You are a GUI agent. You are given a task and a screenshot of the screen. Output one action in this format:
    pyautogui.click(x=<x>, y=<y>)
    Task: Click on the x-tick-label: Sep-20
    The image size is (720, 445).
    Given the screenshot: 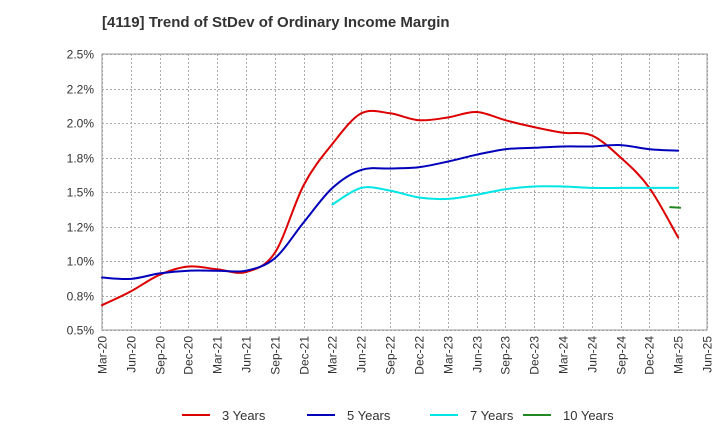 What is the action you would take?
    pyautogui.click(x=161, y=355)
    